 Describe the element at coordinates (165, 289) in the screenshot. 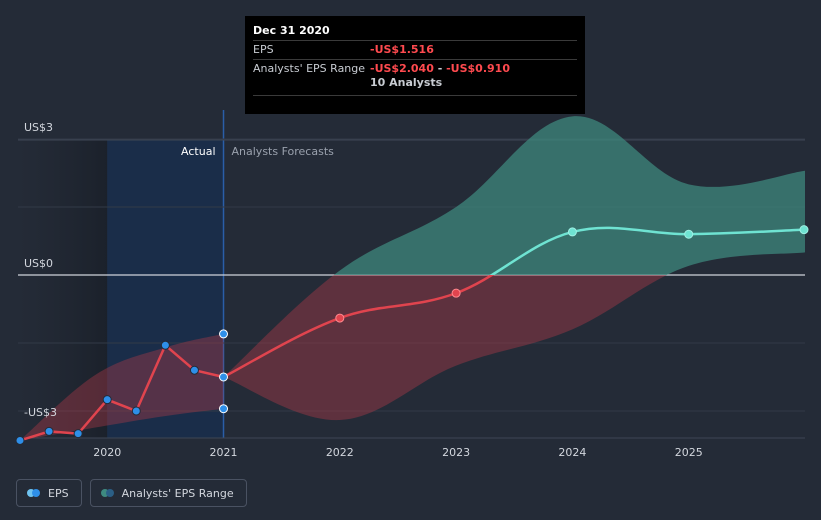

I see `actual-highlight` at that location.